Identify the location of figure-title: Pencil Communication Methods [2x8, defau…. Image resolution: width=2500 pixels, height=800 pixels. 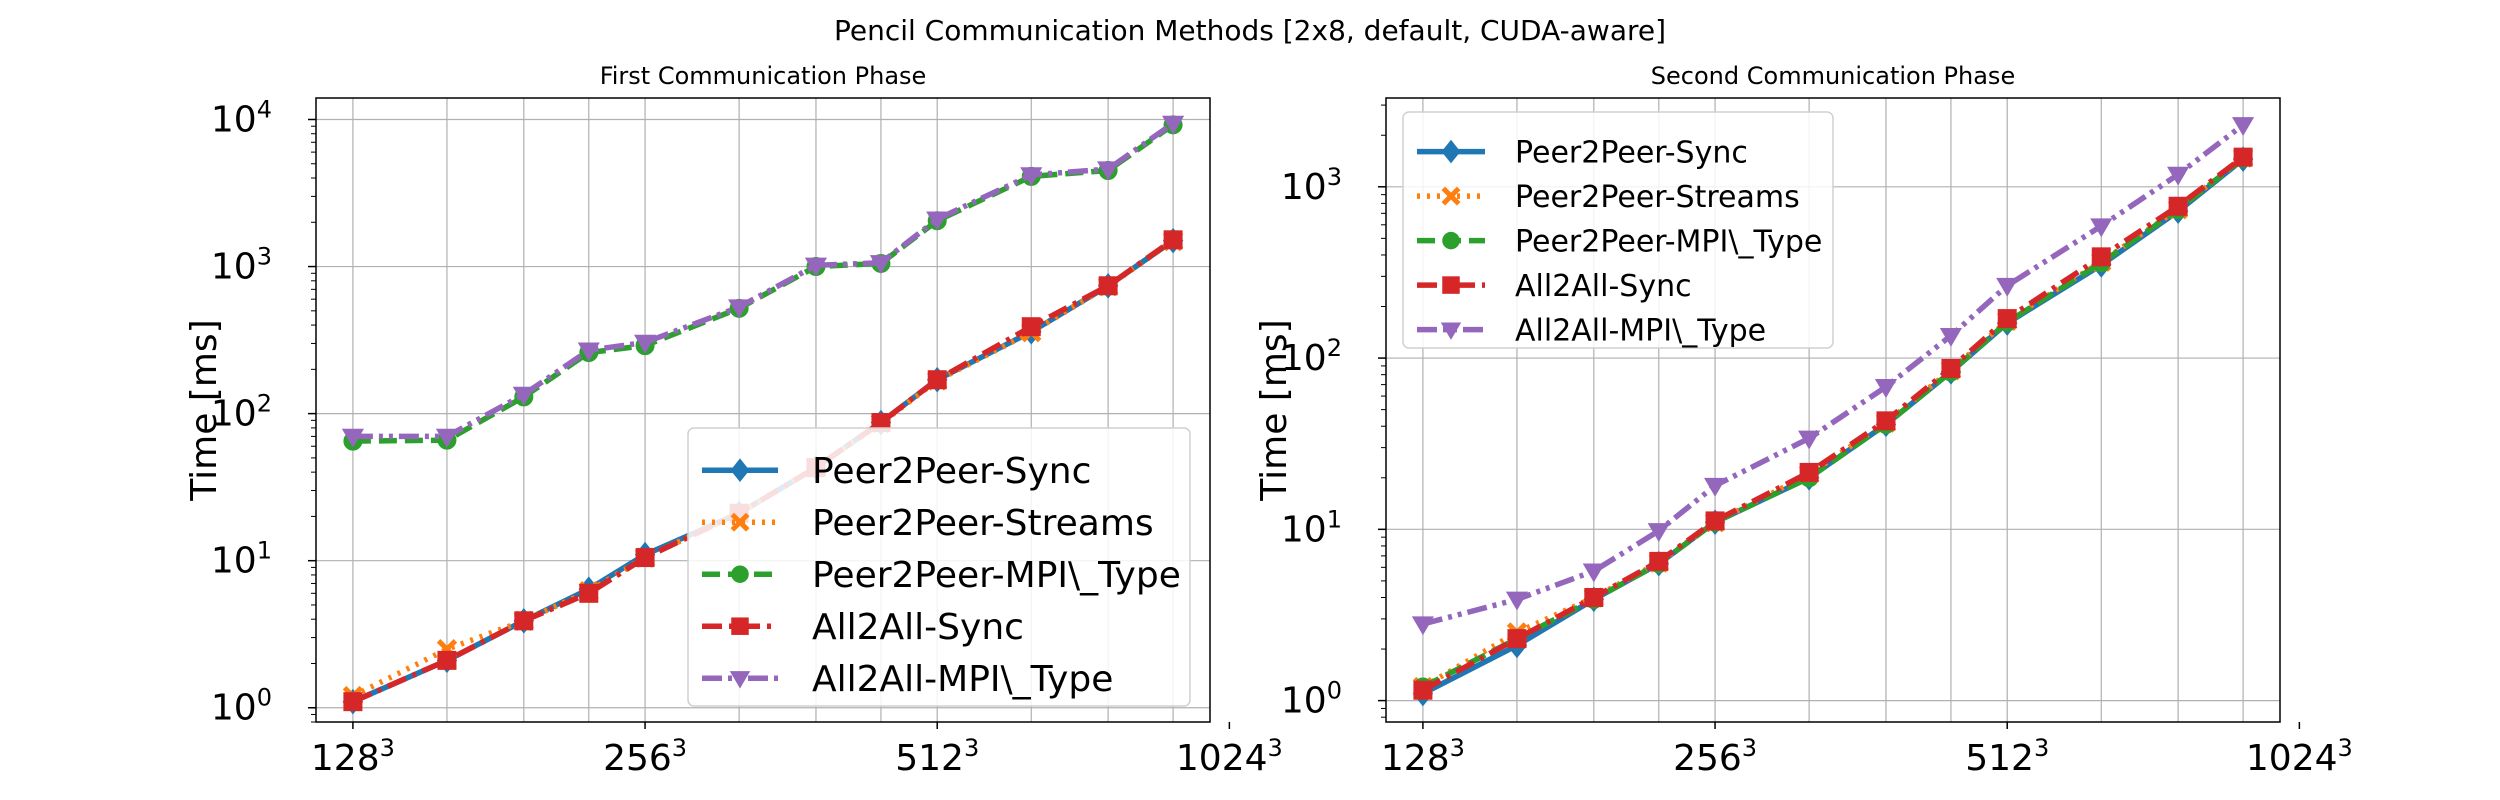
(1250, 30).